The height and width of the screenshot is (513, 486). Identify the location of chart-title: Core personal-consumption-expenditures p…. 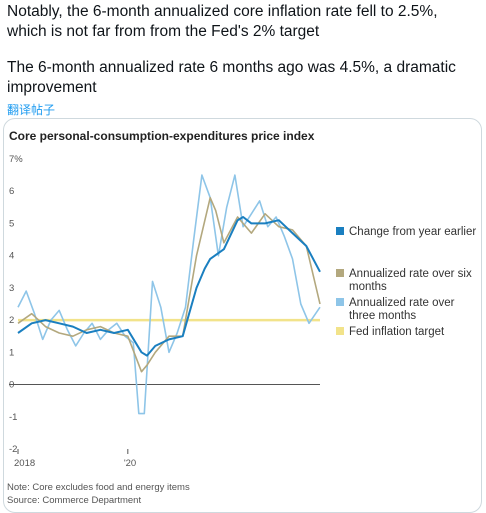
(162, 136).